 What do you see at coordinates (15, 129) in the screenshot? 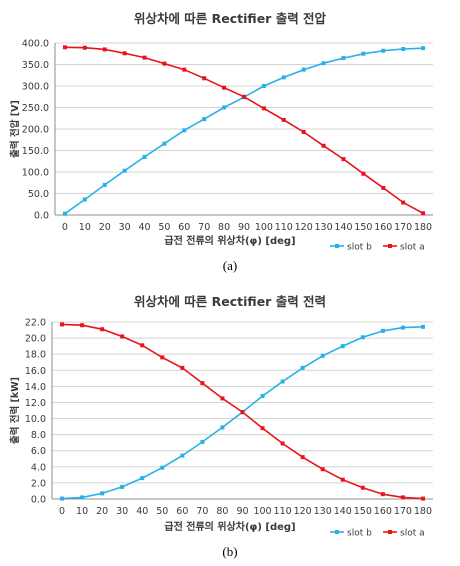
I see `y-axis-label: 출력 전압 [V]` at bounding box center [15, 129].